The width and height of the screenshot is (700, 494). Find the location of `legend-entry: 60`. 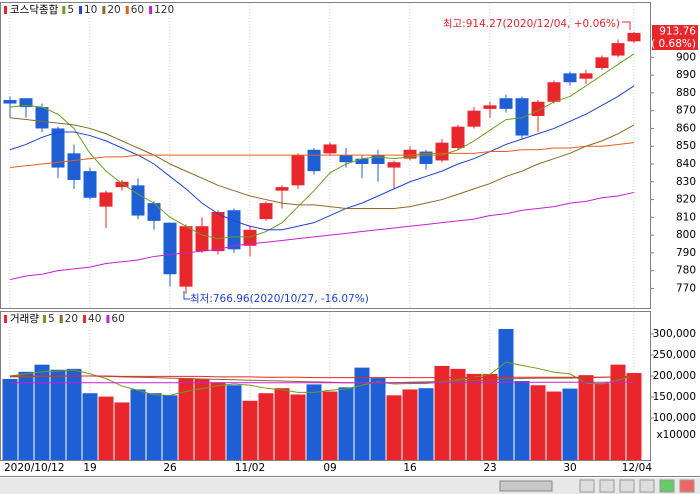

legend-entry: 60 is located at coordinates (137, 10).